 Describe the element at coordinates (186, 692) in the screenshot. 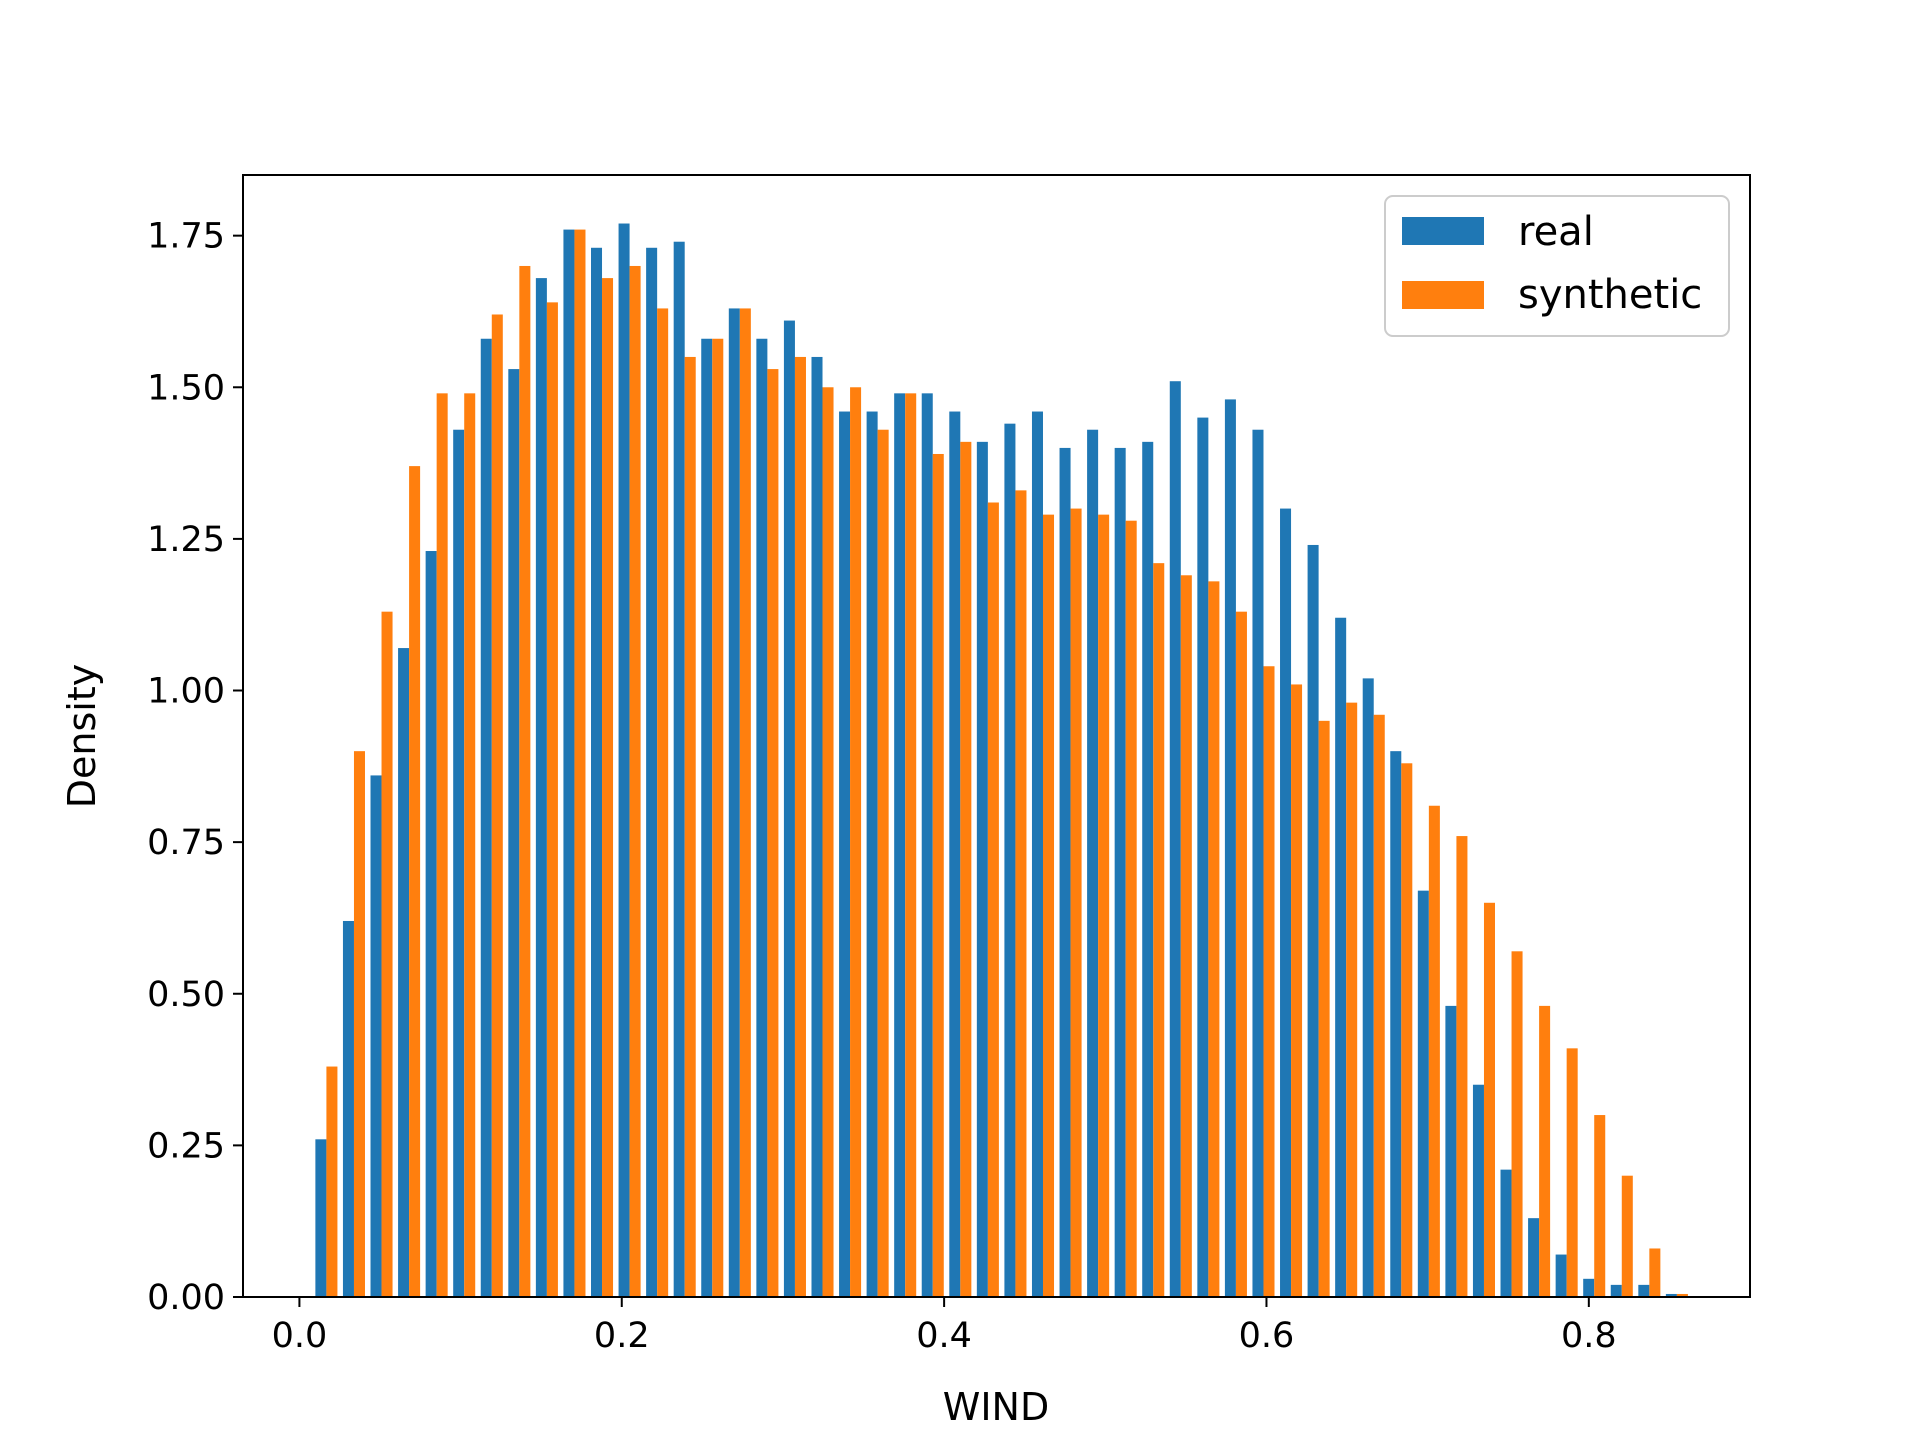

I see `y-tick-label: 1.00` at that location.